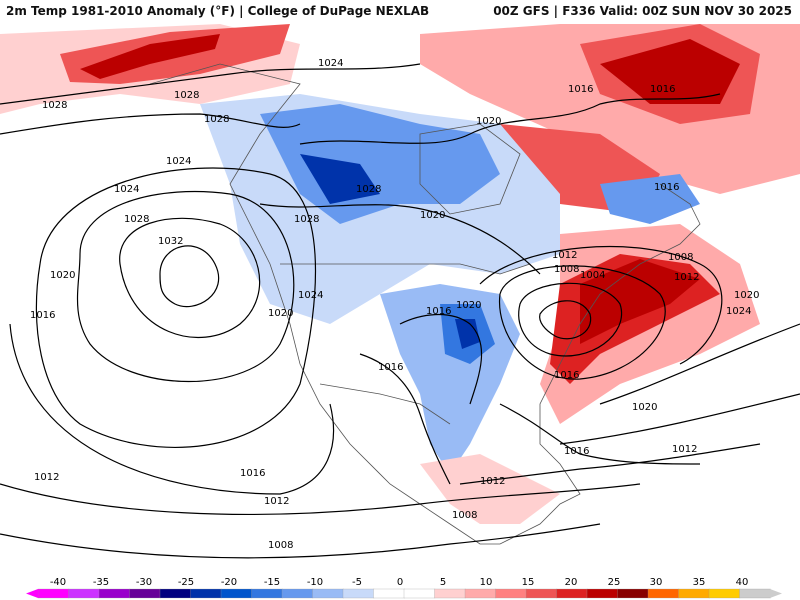  What do you see at coordinates (742, 582) in the screenshot?
I see `colorbar-tick-label: 40` at bounding box center [742, 582].